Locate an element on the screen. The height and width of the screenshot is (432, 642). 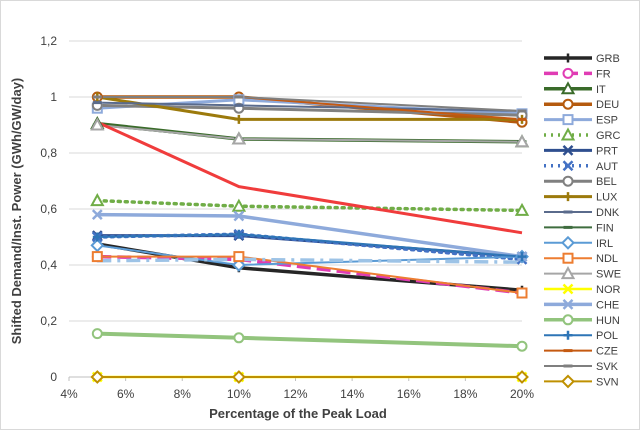
legend-marker-grb is located at coordinates (568, 58).